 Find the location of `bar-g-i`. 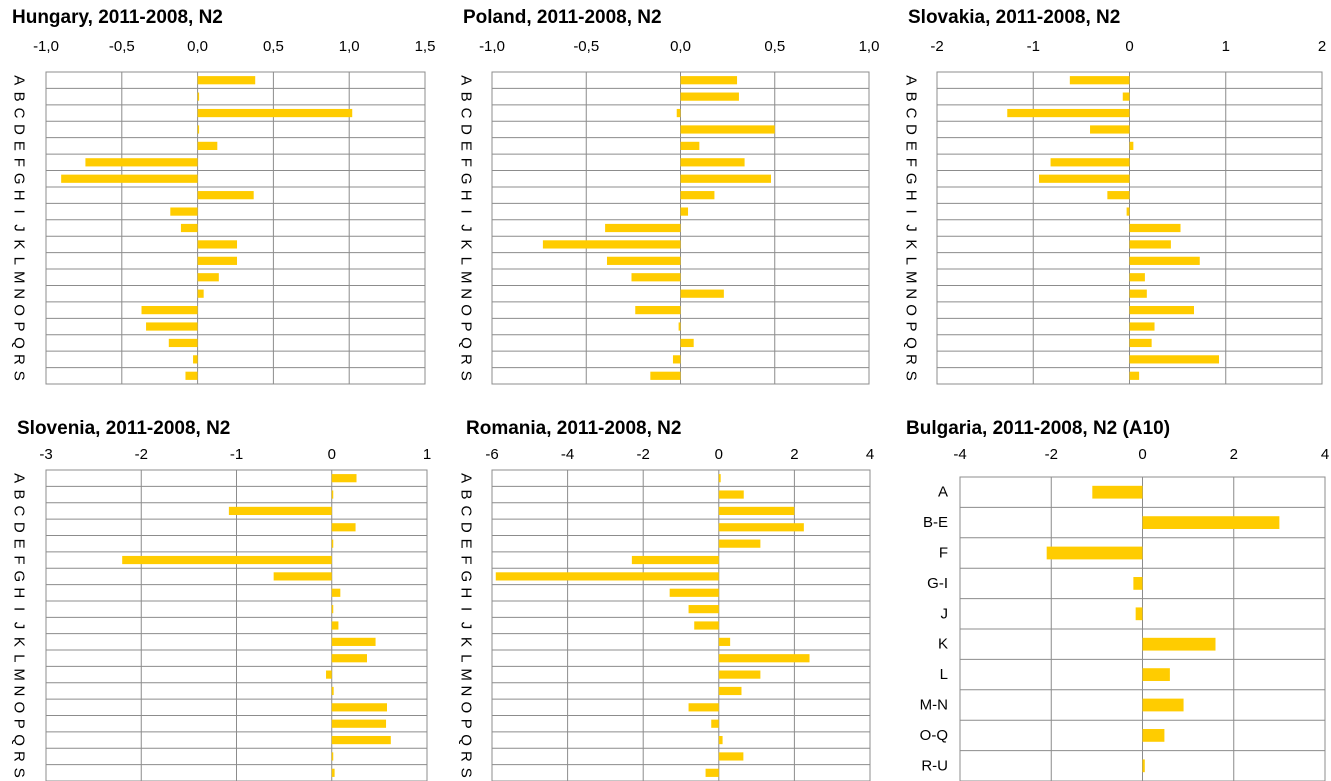

bar-g-i is located at coordinates (1138, 583).